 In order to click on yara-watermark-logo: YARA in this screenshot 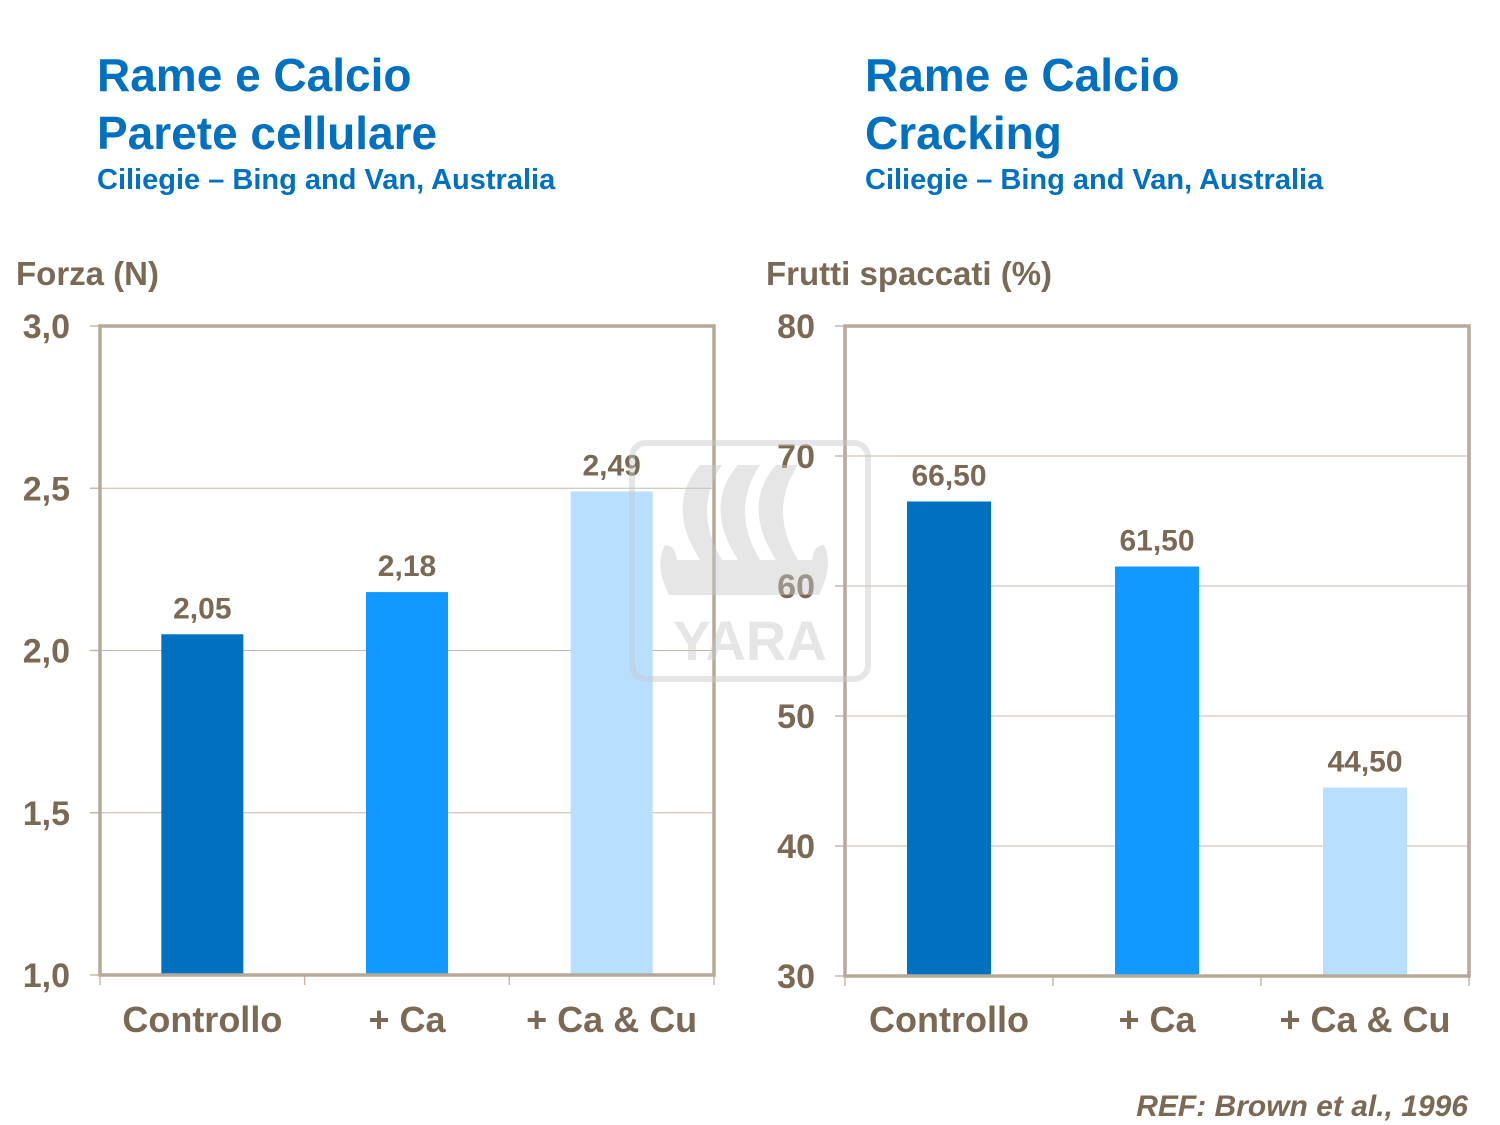, I will do `click(750, 561)`.